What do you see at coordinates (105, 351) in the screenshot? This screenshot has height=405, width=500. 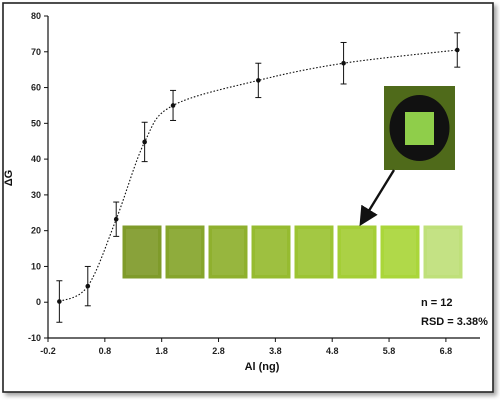 I see `x-tick-label: 0.8` at bounding box center [105, 351].